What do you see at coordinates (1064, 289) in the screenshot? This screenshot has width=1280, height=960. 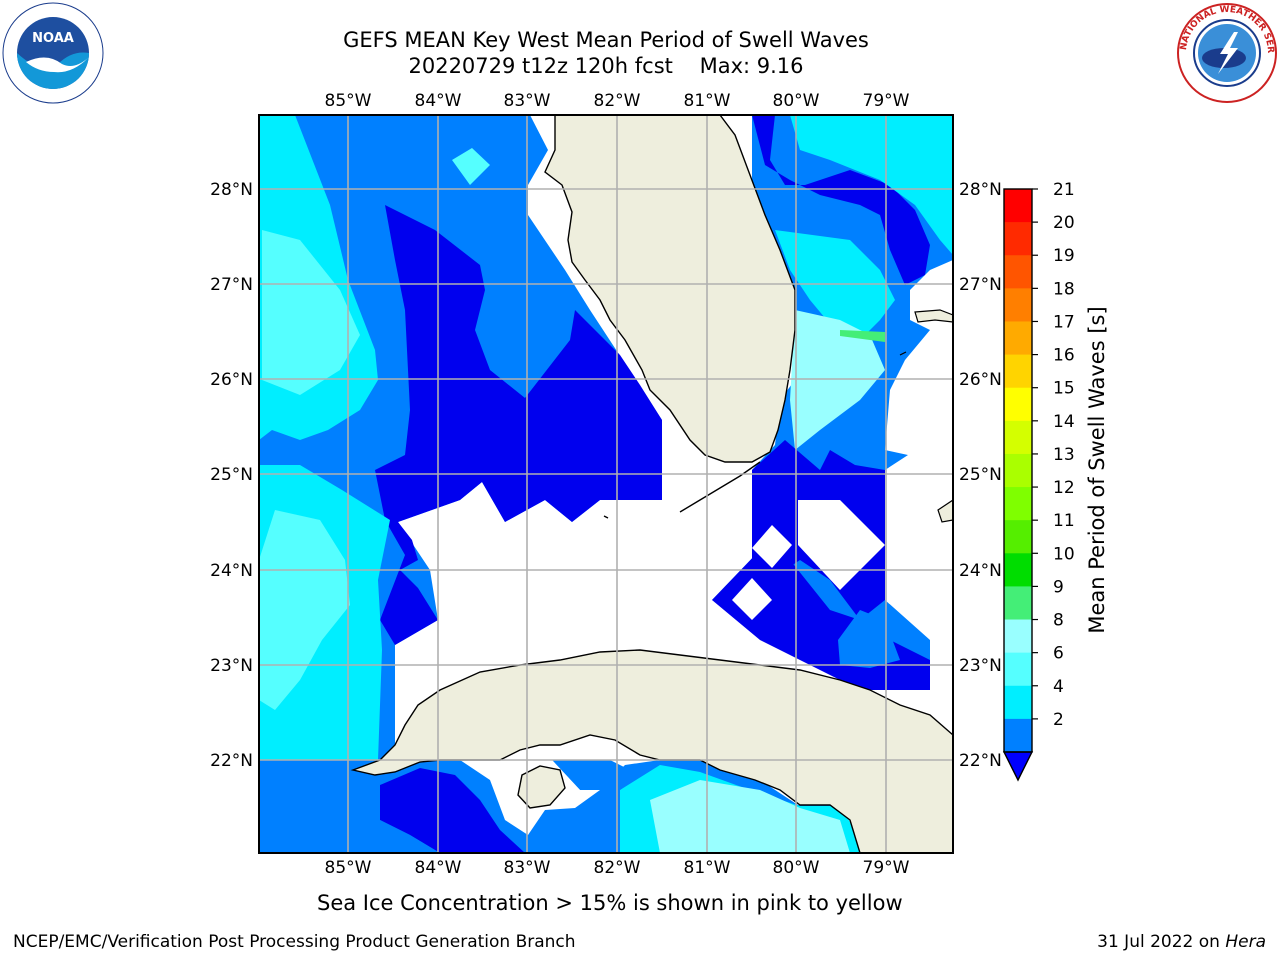 I see `colorbar-tick-label: 18` at bounding box center [1064, 289].